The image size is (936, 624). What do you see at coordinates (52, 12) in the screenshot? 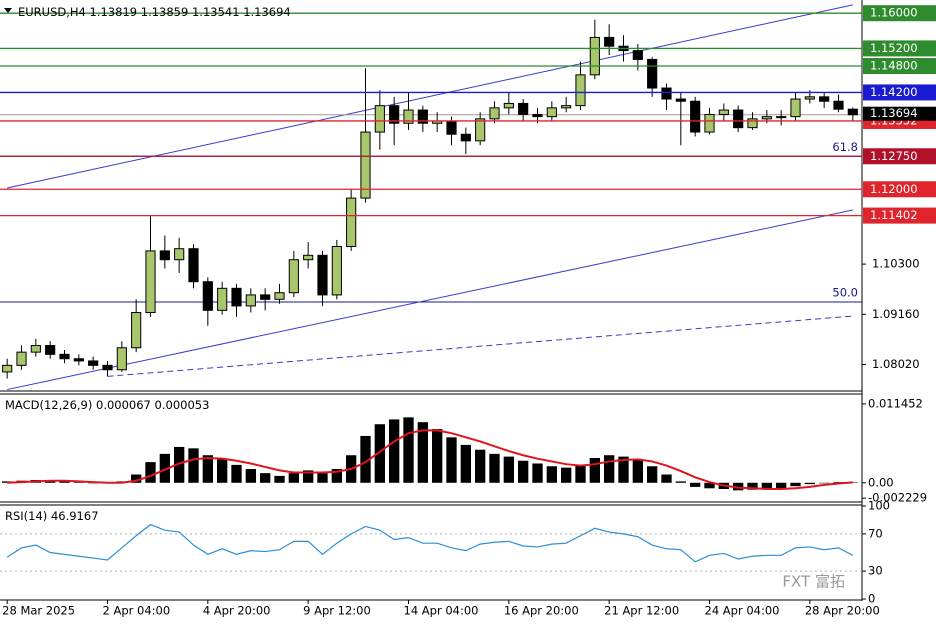
I see `symbol: EURUSD,H4` at bounding box center [52, 12].